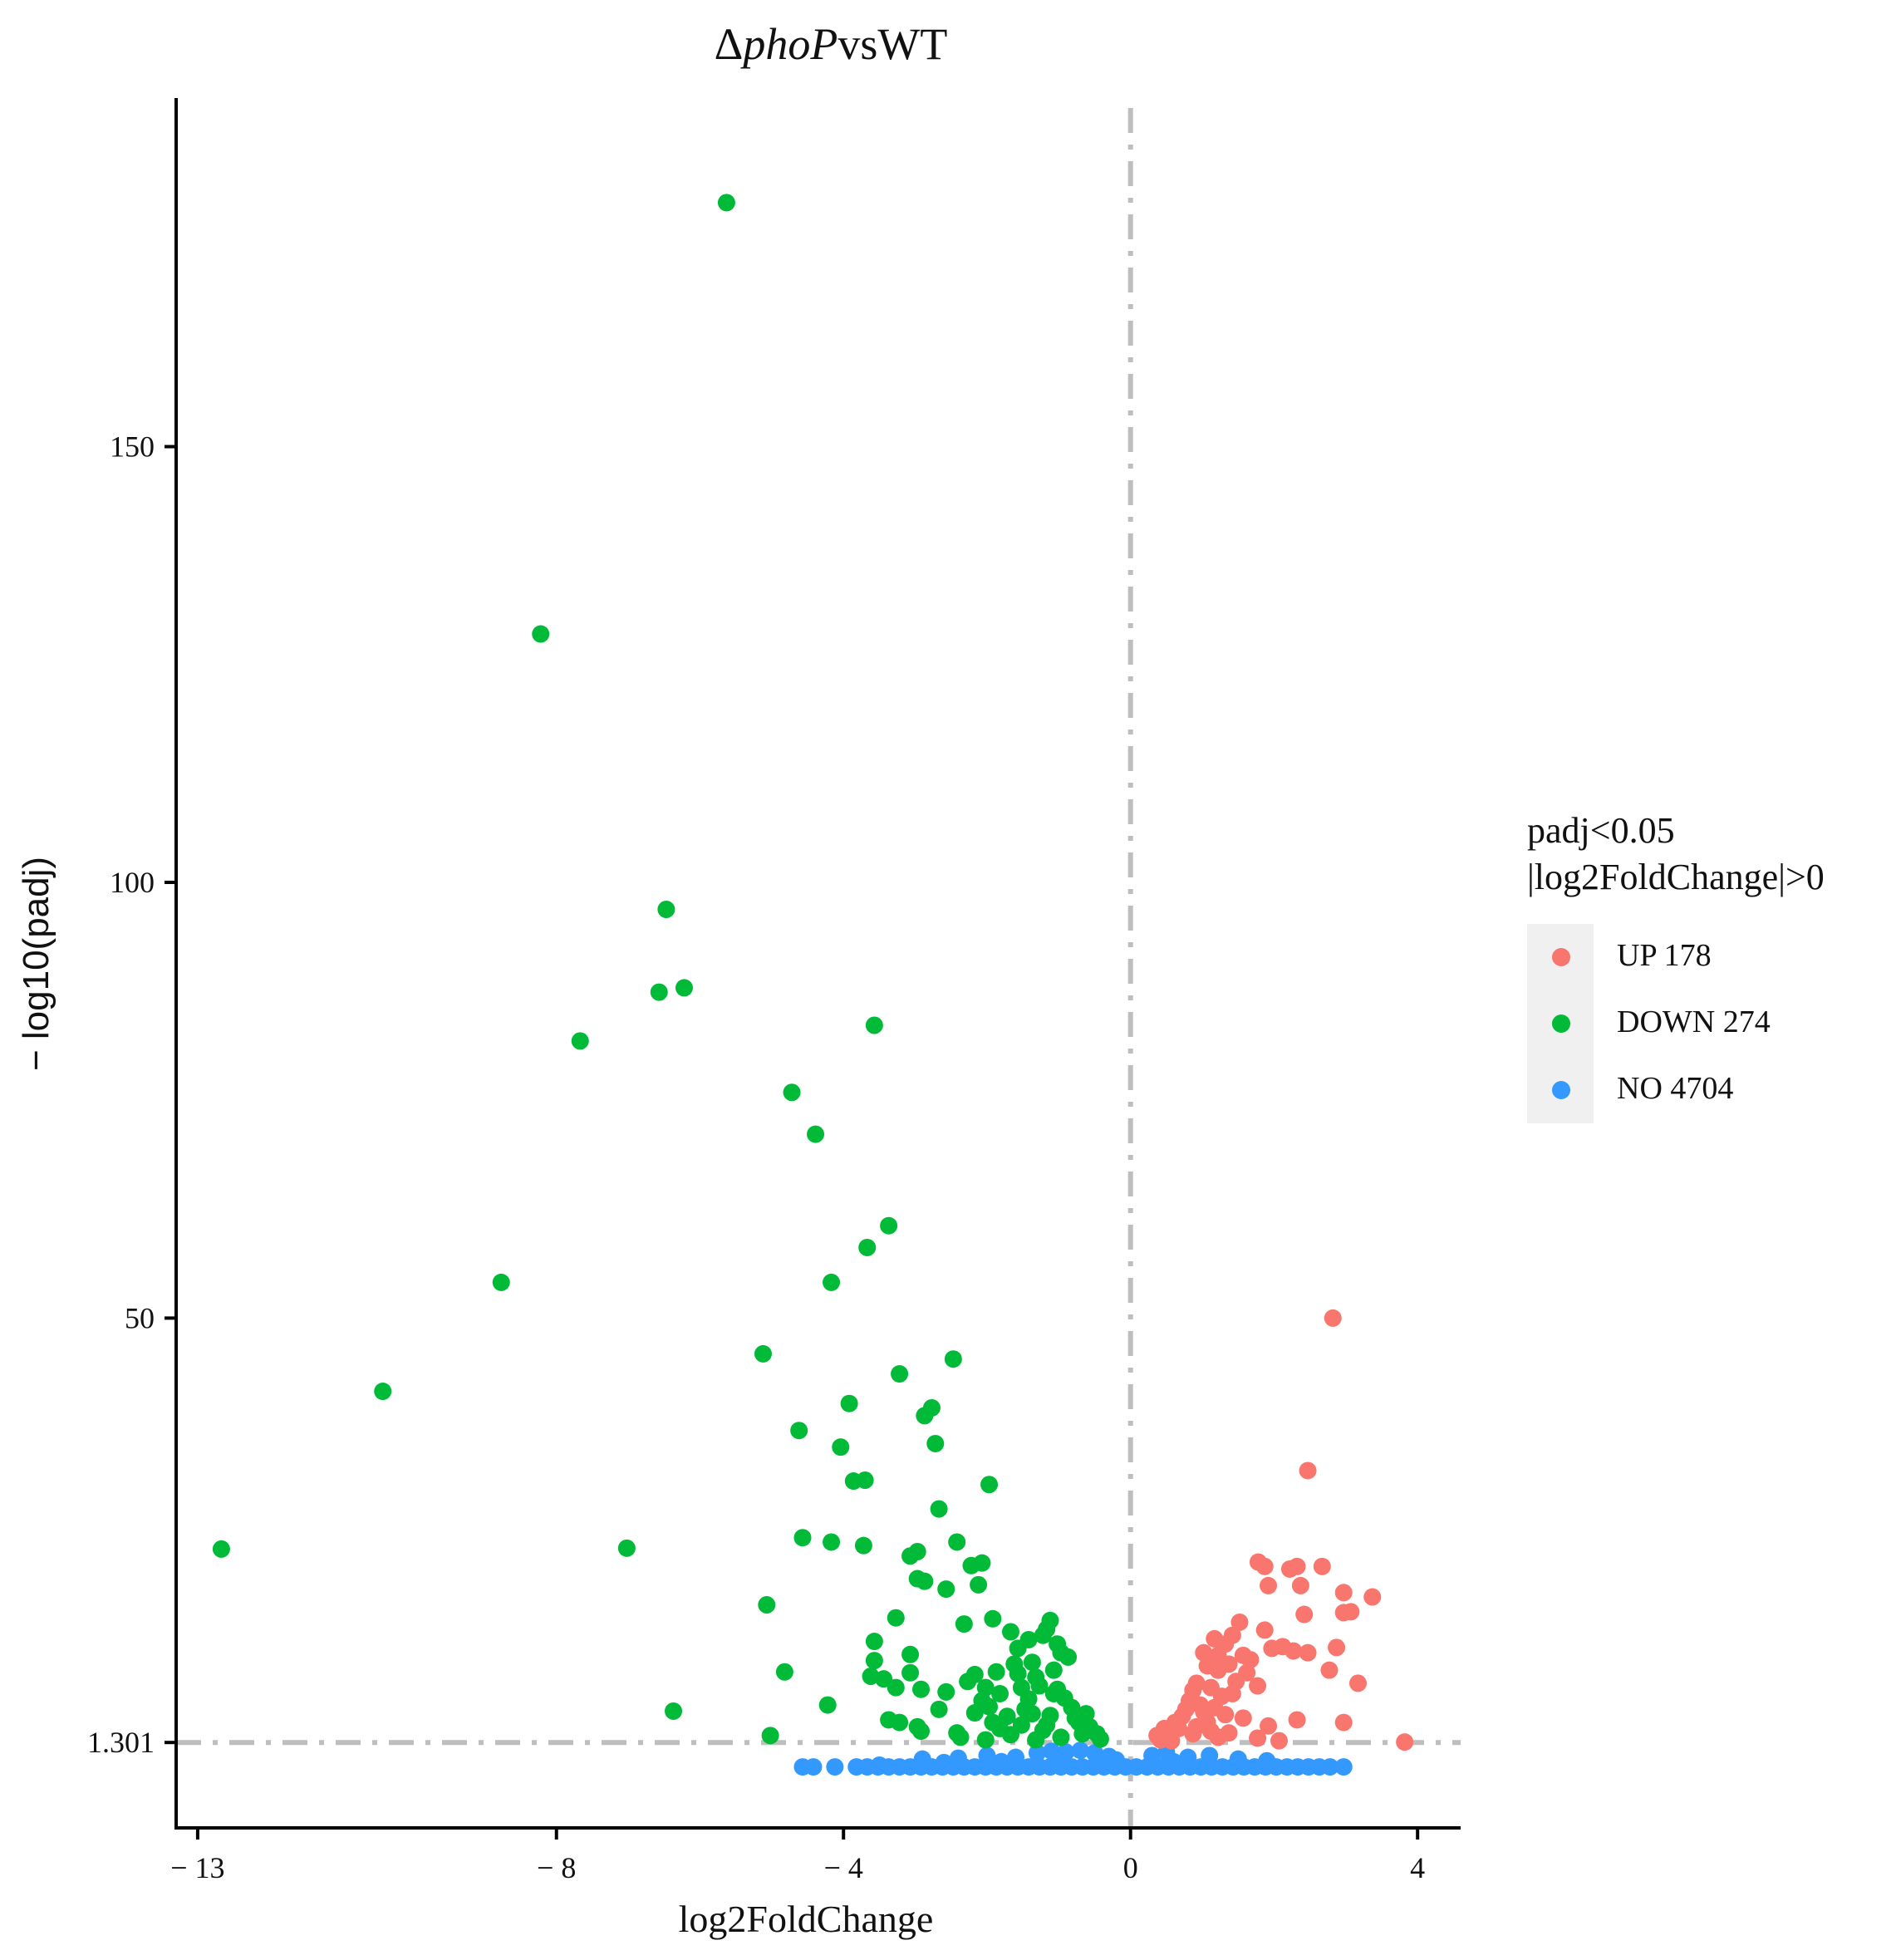  Describe the element at coordinates (36, 964) in the screenshot. I see `y-axis-label: − log10(padj)` at that location.